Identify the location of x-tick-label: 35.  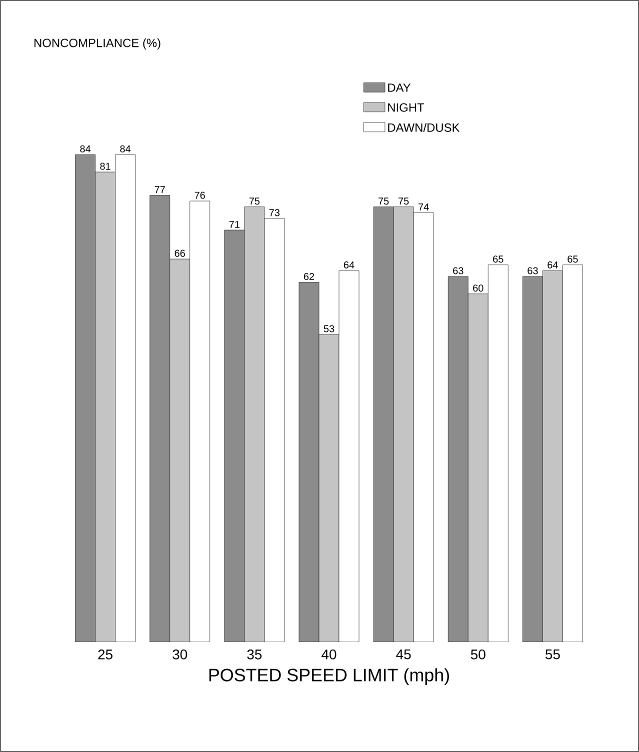
(254, 655).